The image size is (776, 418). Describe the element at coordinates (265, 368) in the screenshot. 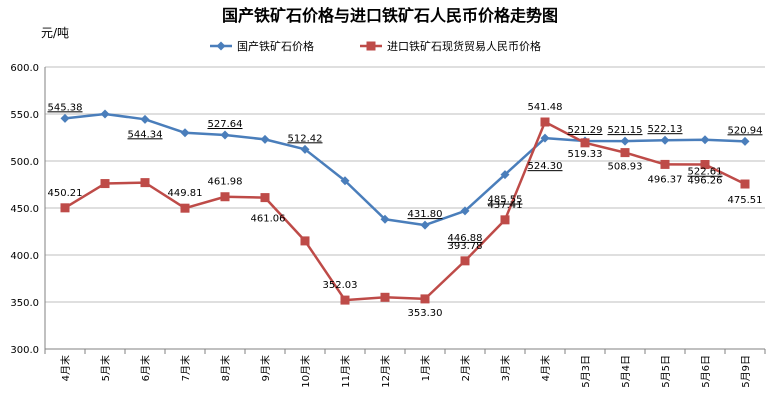

I see `x-tick-label: 9月末` at that location.